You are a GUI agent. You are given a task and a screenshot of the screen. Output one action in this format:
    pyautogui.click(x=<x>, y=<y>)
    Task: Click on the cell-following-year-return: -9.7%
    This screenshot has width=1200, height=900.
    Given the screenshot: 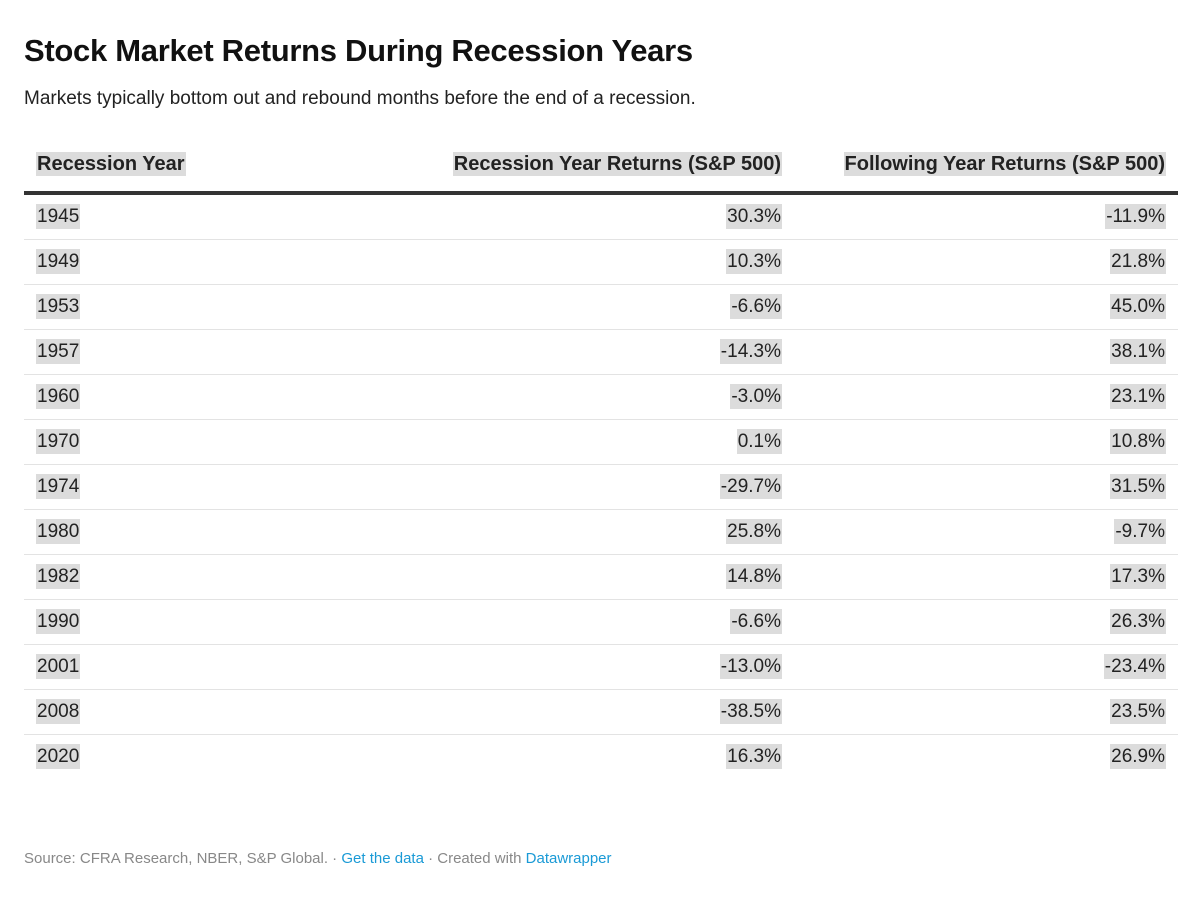 What is the action you would take?
    pyautogui.click(x=986, y=532)
    